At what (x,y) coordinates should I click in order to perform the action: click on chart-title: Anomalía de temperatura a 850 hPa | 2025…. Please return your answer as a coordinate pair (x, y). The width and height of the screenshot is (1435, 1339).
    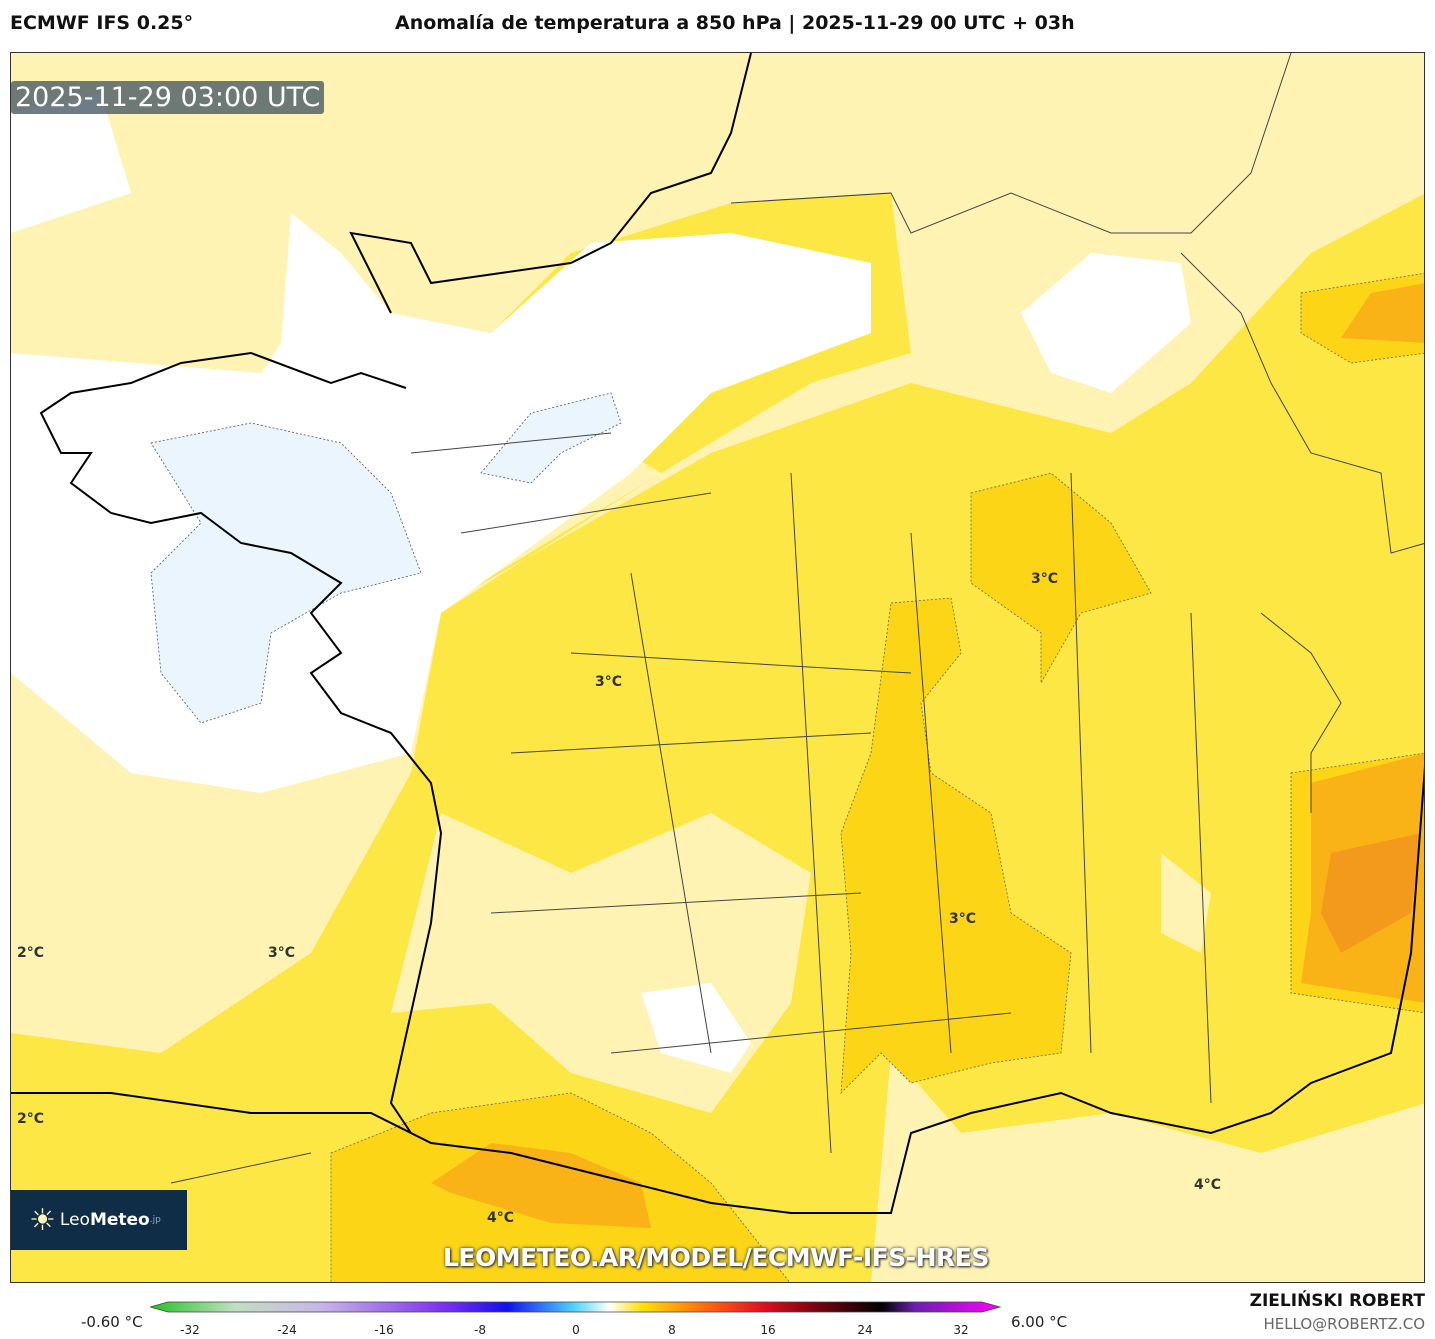
    Looking at the image, I should click on (735, 23).